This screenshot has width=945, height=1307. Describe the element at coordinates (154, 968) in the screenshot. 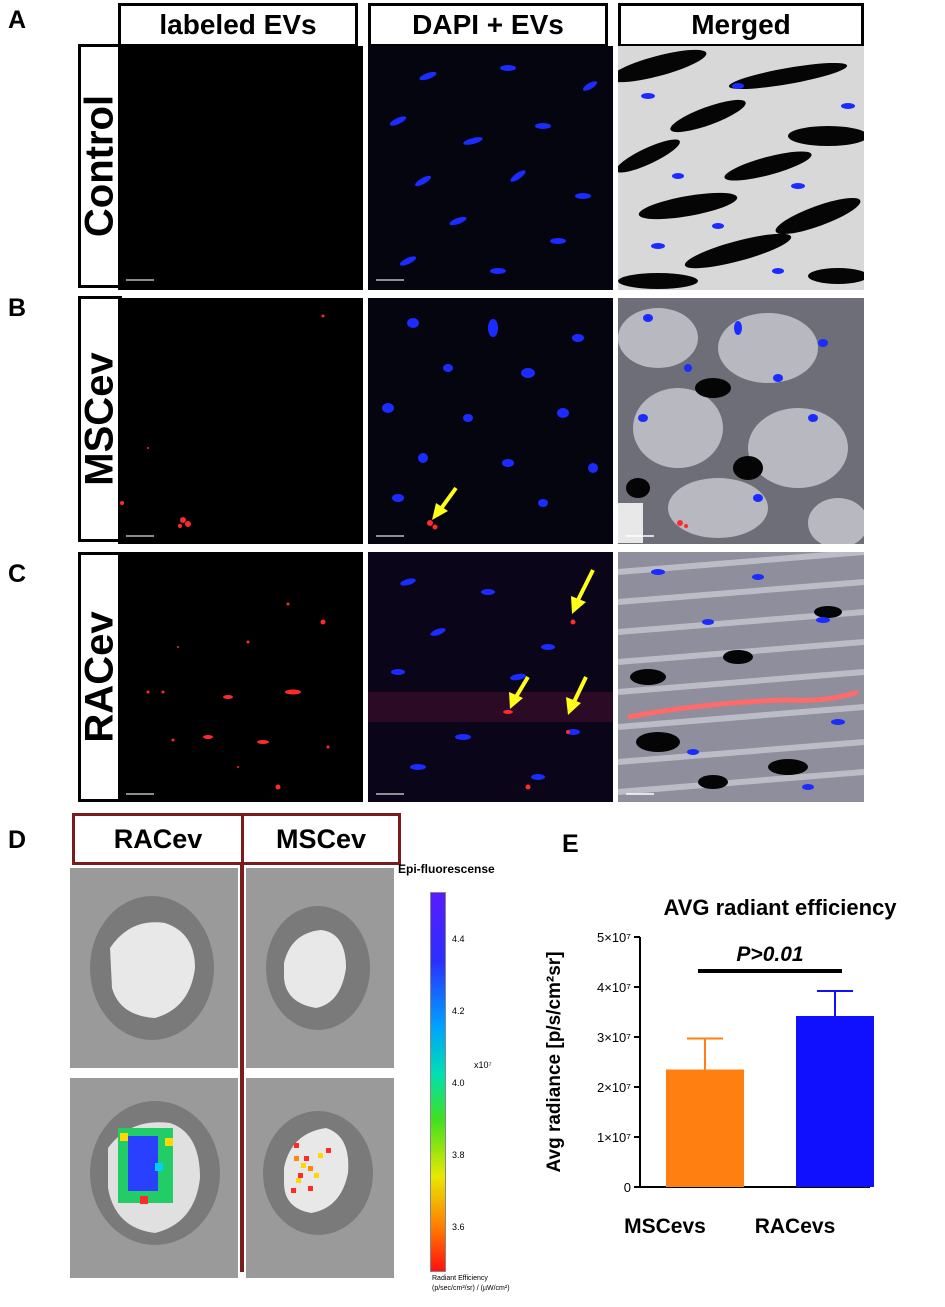

I see `ivis-image-racev-brightfield` at that location.